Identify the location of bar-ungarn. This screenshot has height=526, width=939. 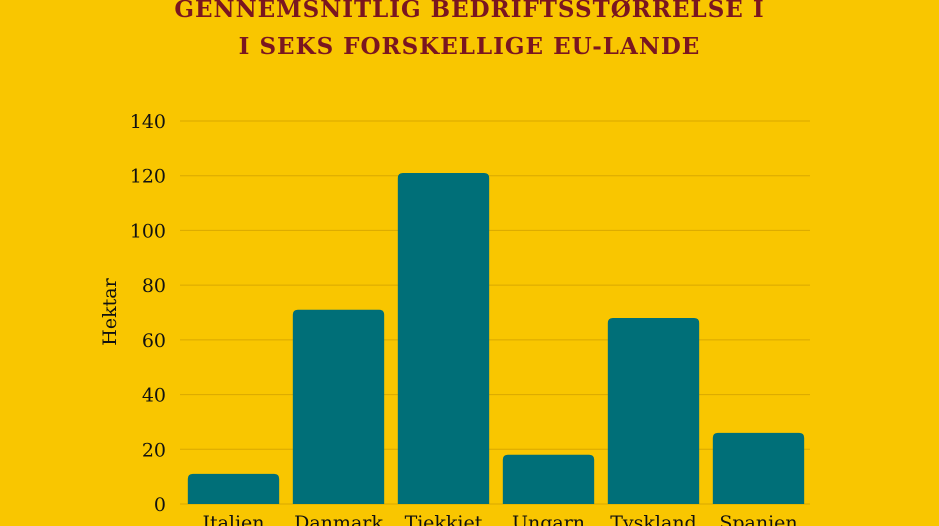
(548, 479).